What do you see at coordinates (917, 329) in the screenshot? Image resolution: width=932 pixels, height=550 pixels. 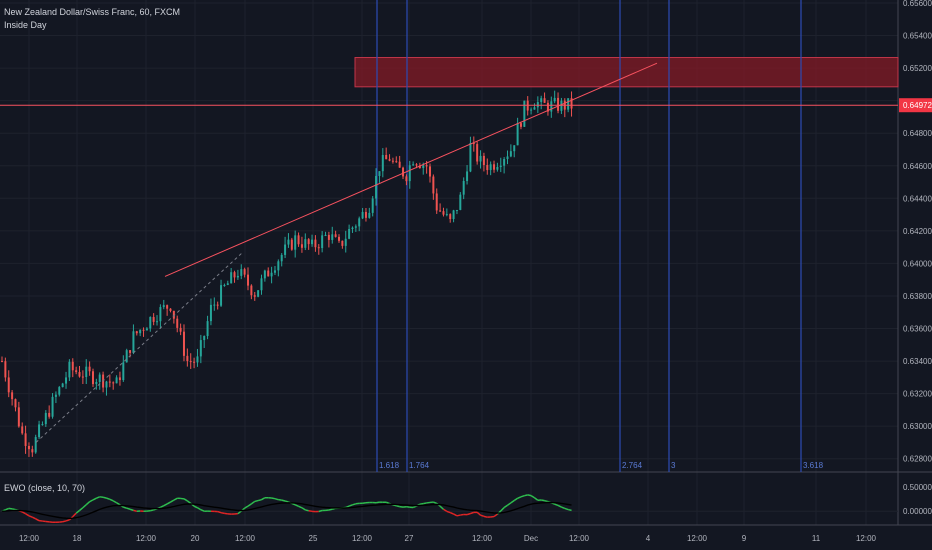 I see `price-tick-label: 0.63600` at bounding box center [917, 329].